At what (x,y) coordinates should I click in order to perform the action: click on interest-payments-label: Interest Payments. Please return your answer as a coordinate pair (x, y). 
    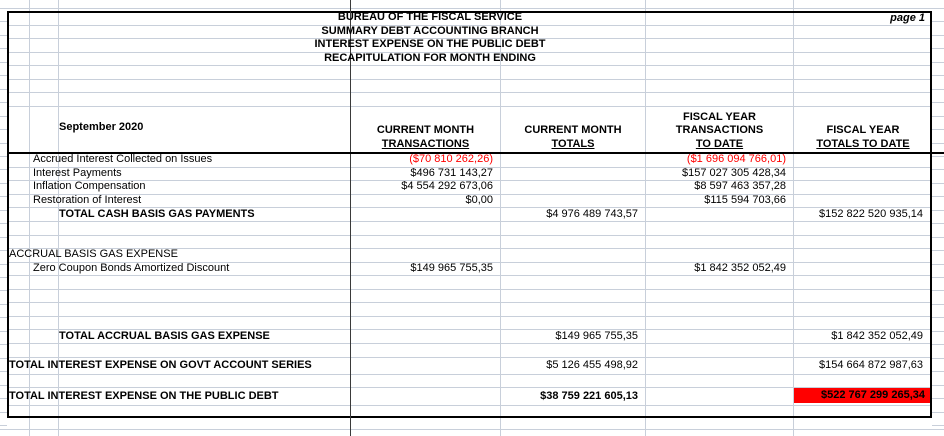
    Looking at the image, I should click on (77, 172).